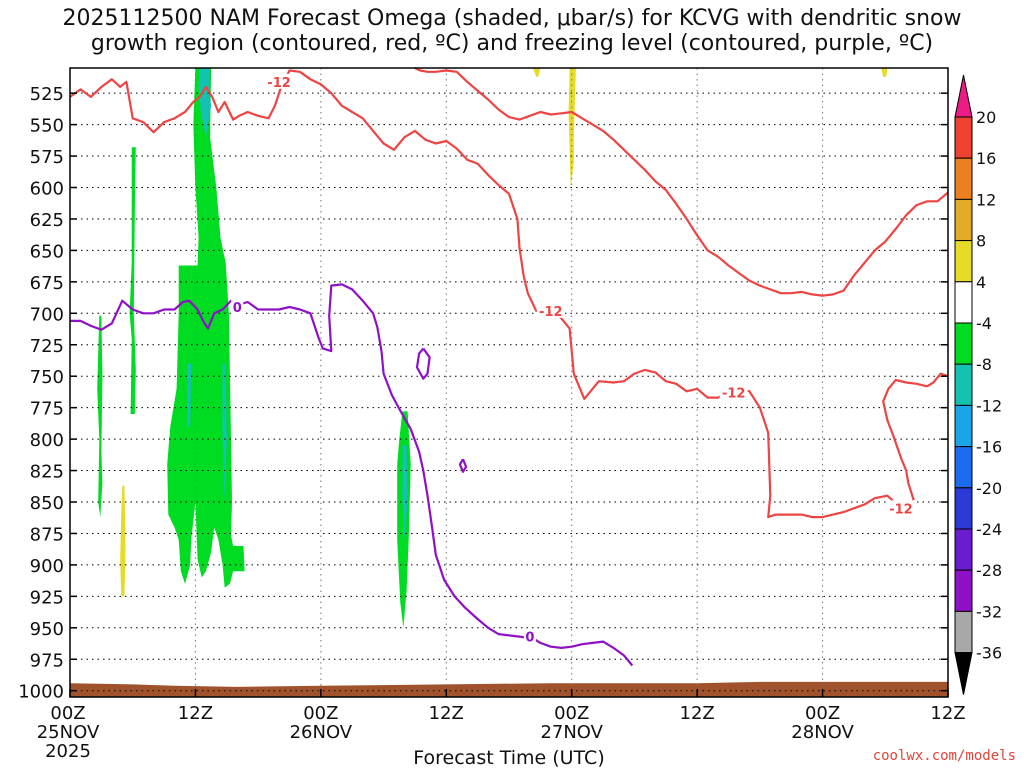 This screenshot has width=1024, height=768. What do you see at coordinates (571, 713) in the screenshot?
I see `x-tick-label-48: 00Z` at bounding box center [571, 713].